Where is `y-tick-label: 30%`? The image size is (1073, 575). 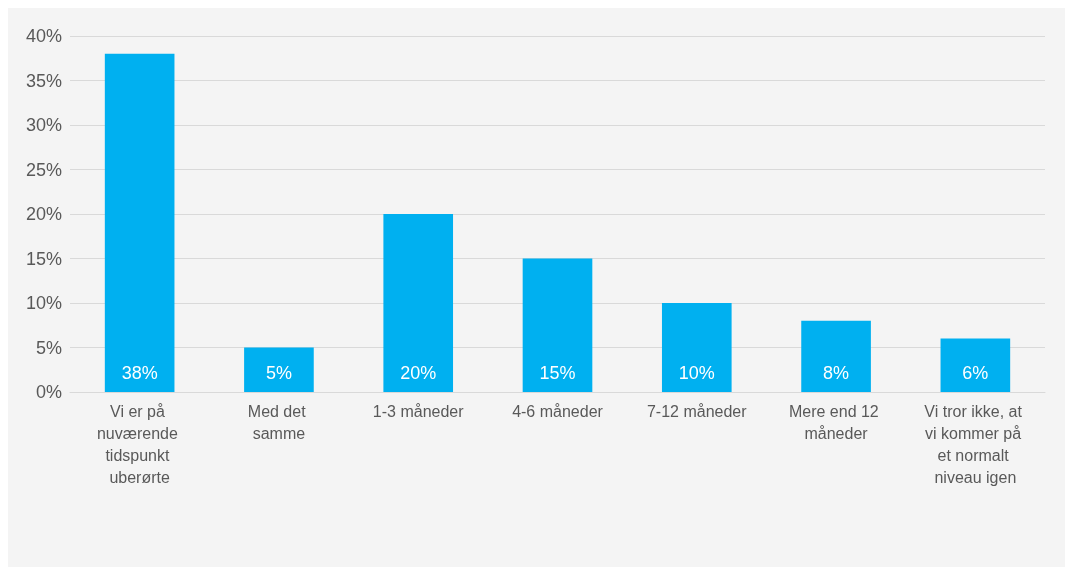 y-tick-label: 30% is located at coordinates (43, 125).